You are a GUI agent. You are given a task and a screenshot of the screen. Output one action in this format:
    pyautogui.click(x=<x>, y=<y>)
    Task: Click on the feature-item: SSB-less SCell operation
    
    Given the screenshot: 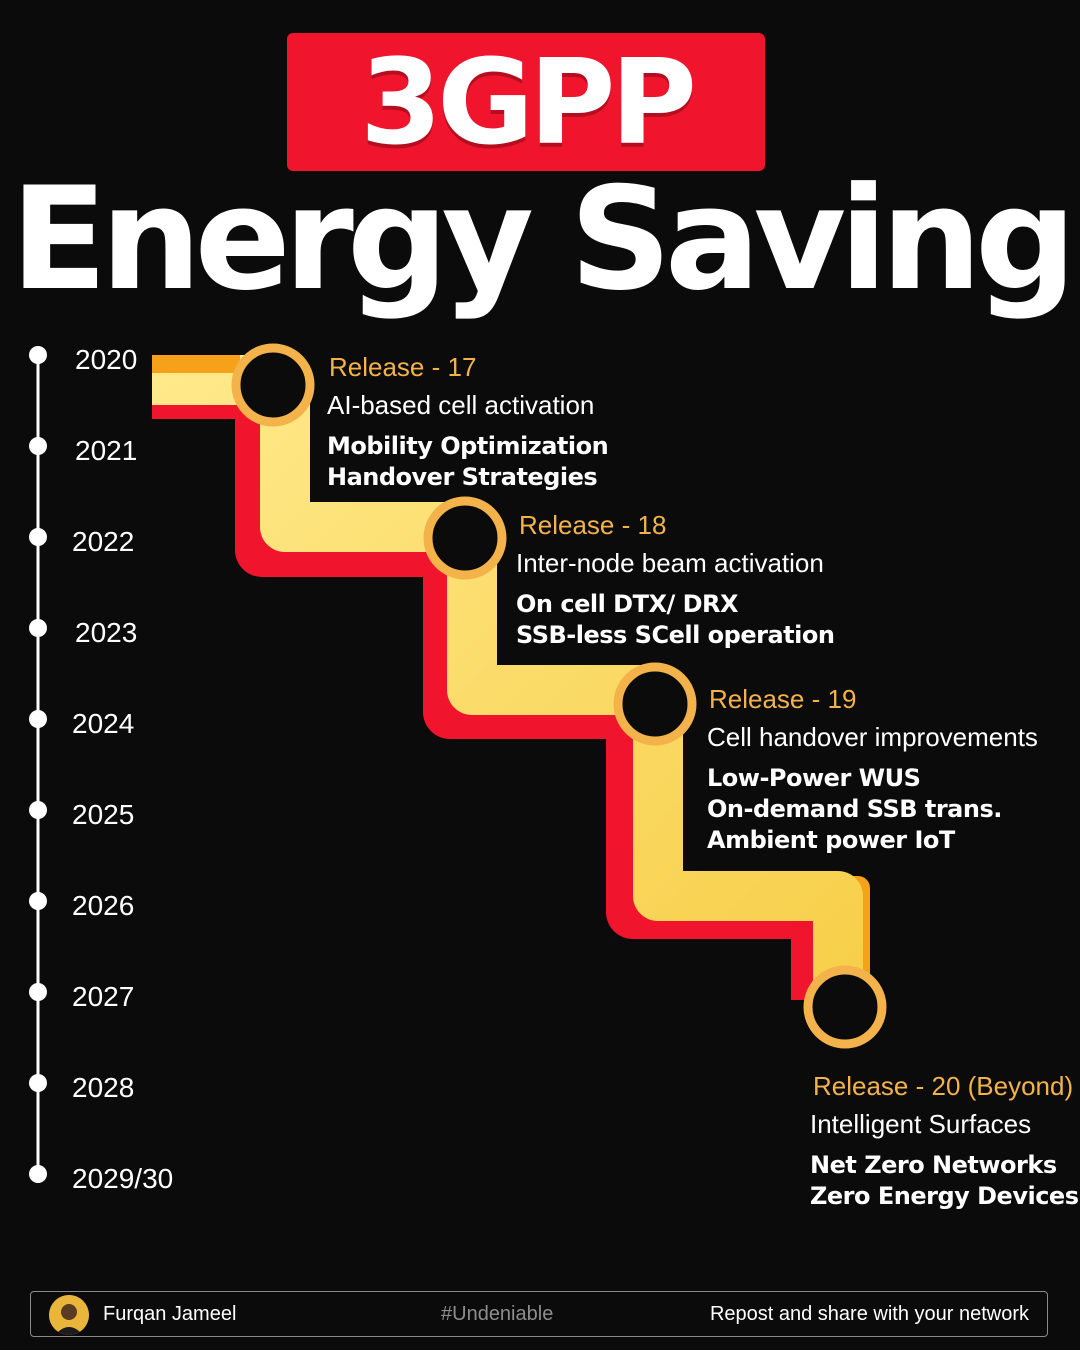 What is the action you would take?
    pyautogui.click(x=675, y=635)
    